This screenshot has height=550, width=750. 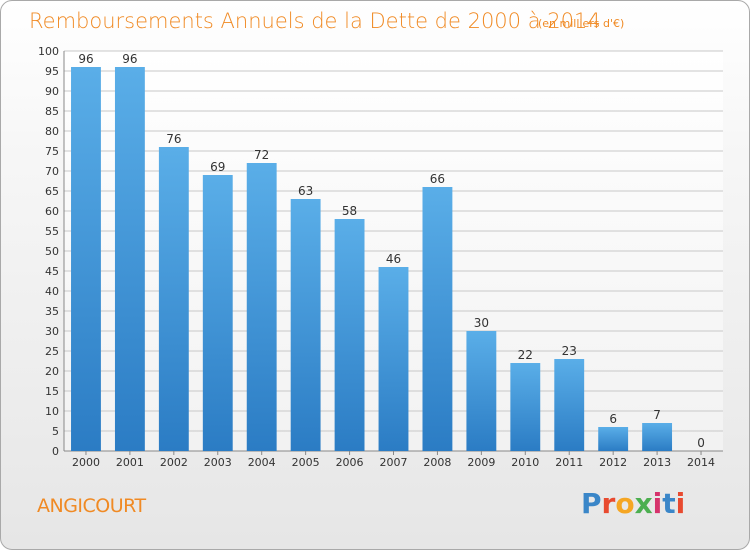 What do you see at coordinates (525, 462) in the screenshot?
I see `x-tick-label: 2010` at bounding box center [525, 462].